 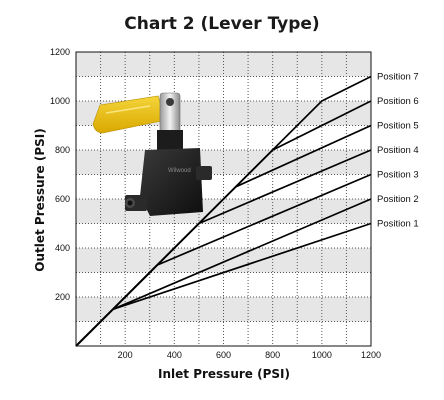 I want to click on x-tick-label: 400, so click(x=174, y=355).